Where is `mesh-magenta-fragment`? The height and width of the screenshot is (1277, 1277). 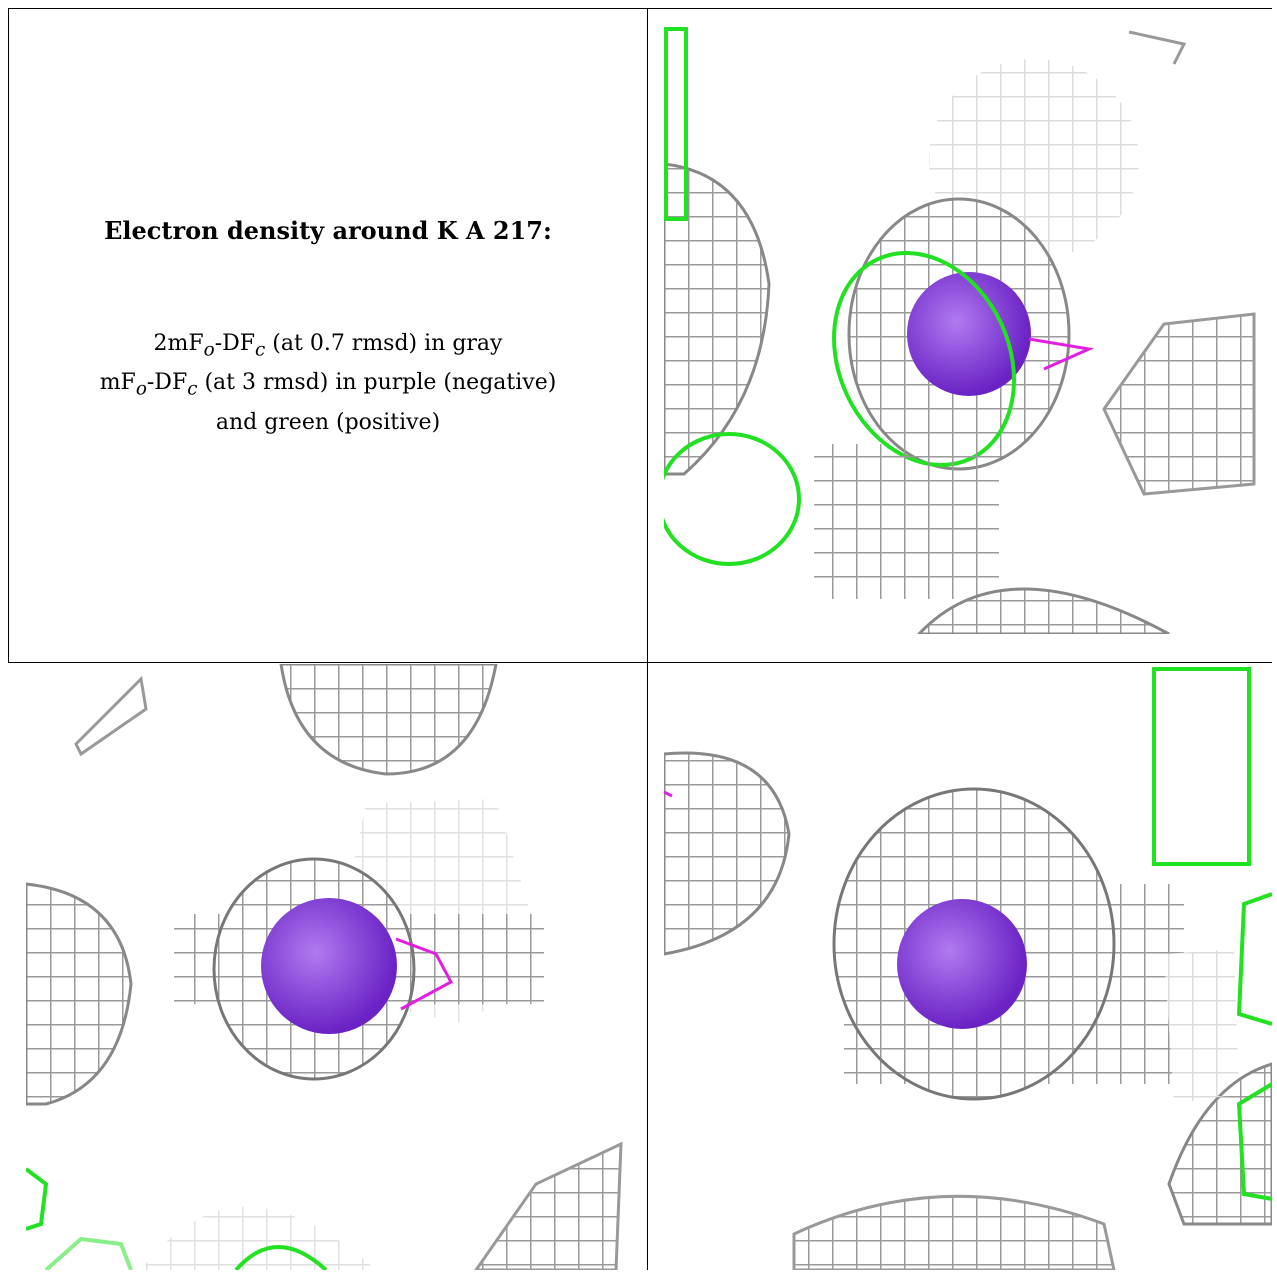
mesh-magenta-fragment is located at coordinates (668, 794).